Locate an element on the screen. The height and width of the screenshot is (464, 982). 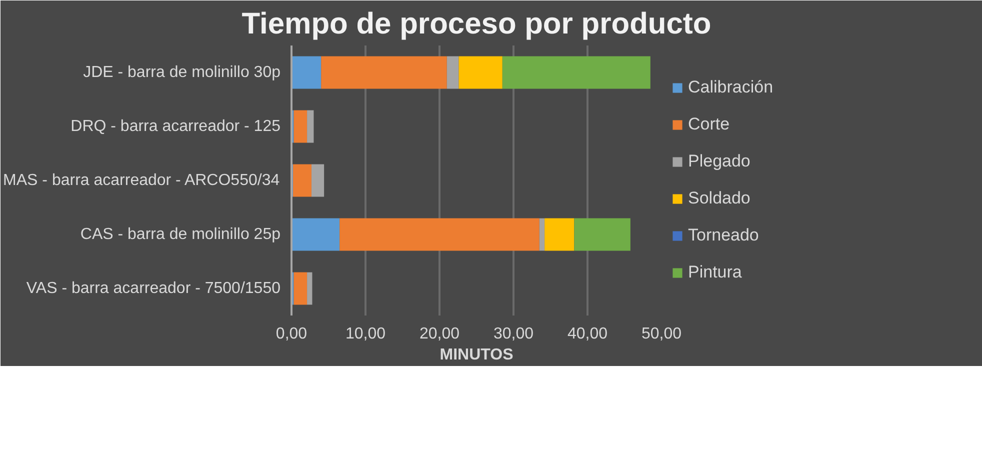
legend-label: Corte is located at coordinates (709, 124).